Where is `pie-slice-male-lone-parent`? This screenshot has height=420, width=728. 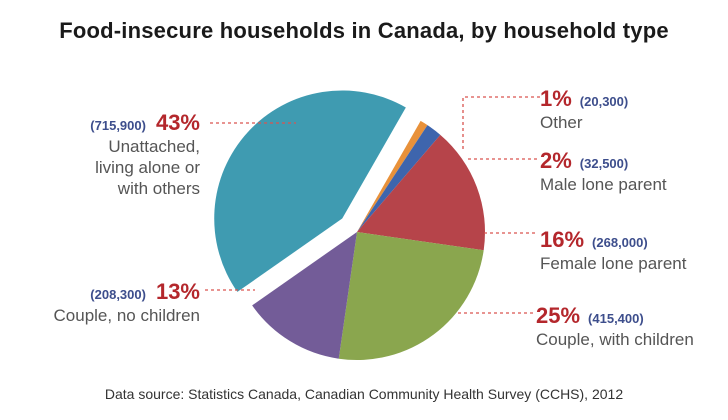 pie-slice-male-lone-parent is located at coordinates (399, 178).